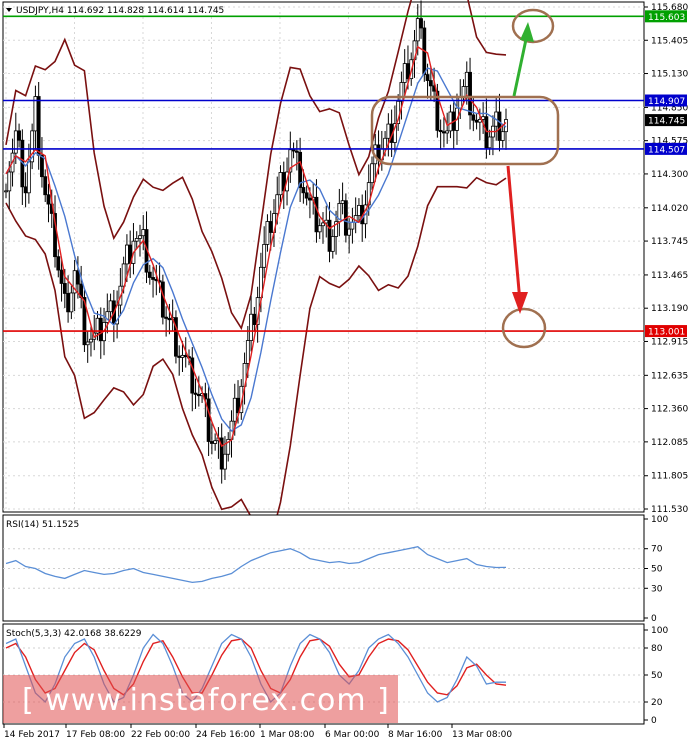 This screenshot has width=688, height=743. Describe the element at coordinates (657, 550) in the screenshot. I see `sub-tick-label: 70` at that location.